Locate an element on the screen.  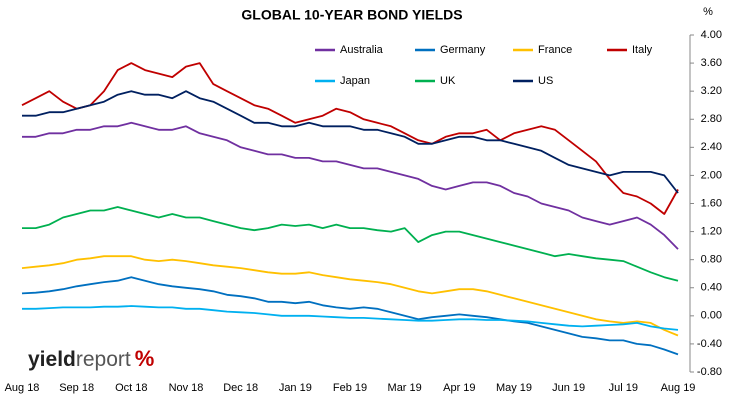
x-tick-label: Dec 18 is located at coordinates (240, 388).